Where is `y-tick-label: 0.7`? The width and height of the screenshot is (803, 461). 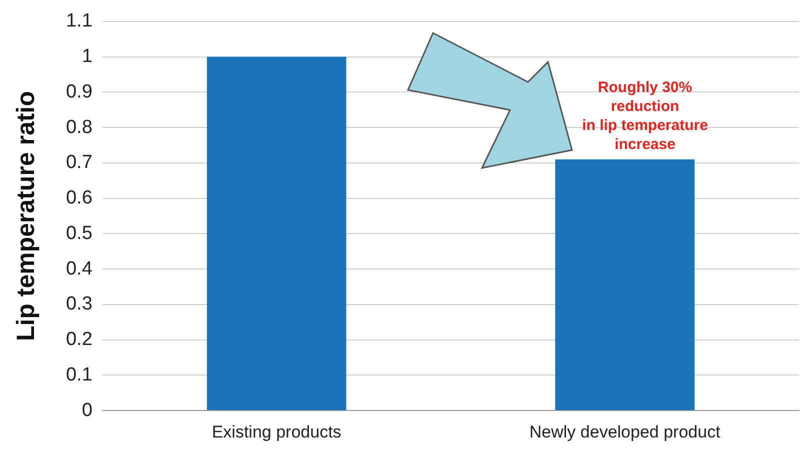
y-tick-label: 0.7 is located at coordinates (79, 163).